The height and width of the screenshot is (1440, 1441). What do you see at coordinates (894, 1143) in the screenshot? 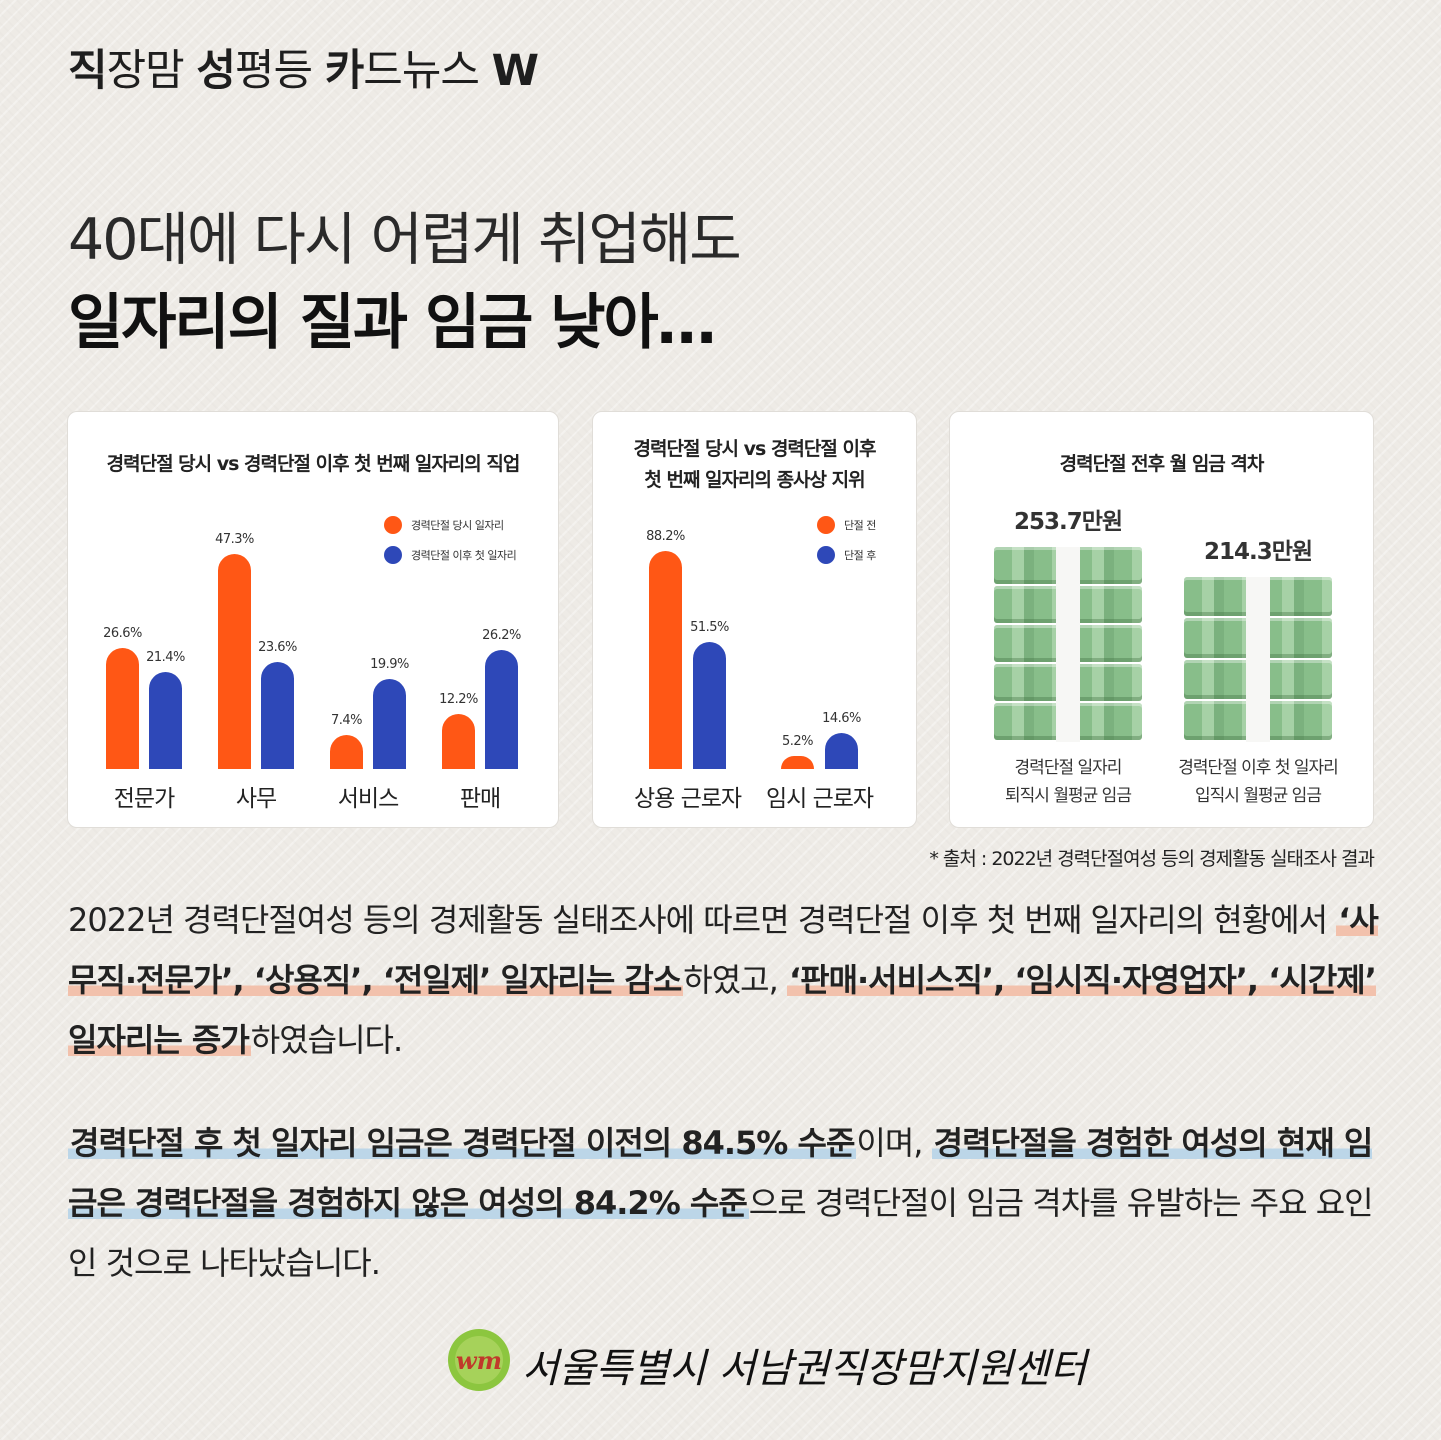
I see `body-text: 이며,` at bounding box center [894, 1143].